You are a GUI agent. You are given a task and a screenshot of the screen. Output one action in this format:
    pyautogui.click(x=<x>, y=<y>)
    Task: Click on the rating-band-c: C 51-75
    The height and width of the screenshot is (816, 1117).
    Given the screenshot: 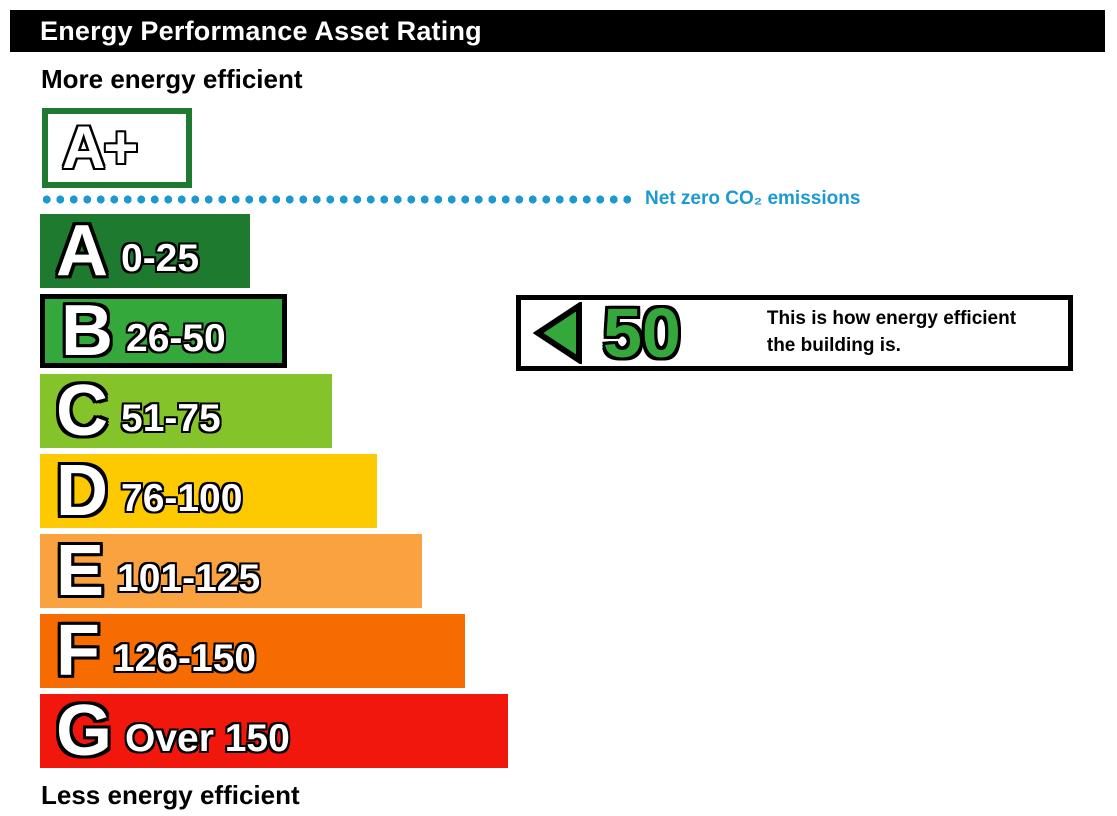 What is the action you would take?
    pyautogui.click(x=186, y=411)
    